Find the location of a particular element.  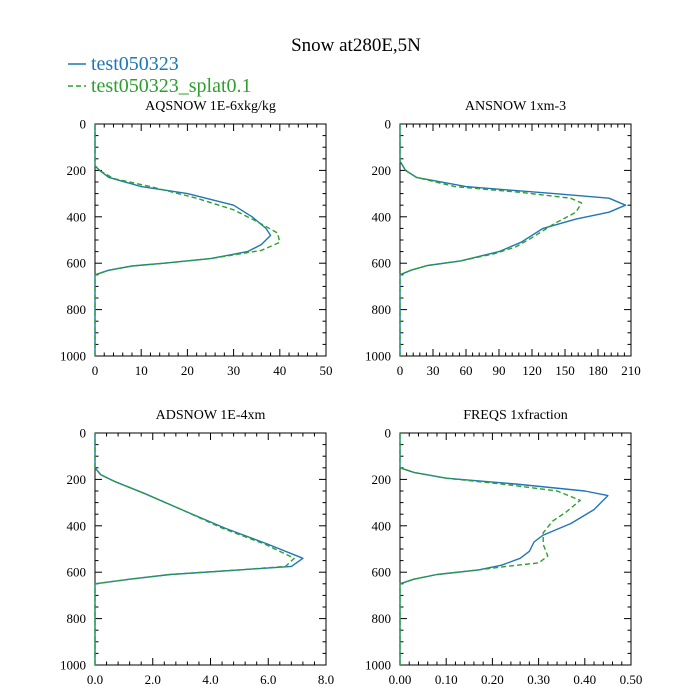

x-tick-label: 40 is located at coordinates (279, 370).